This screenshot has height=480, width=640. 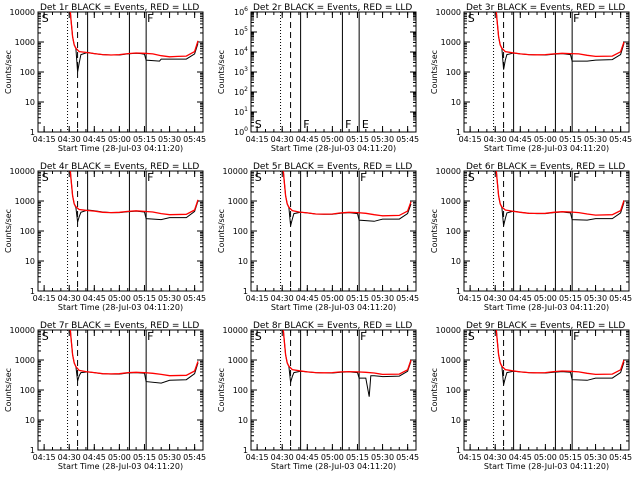 I want to click on y-tick-label: 10², so click(x=241, y=91).